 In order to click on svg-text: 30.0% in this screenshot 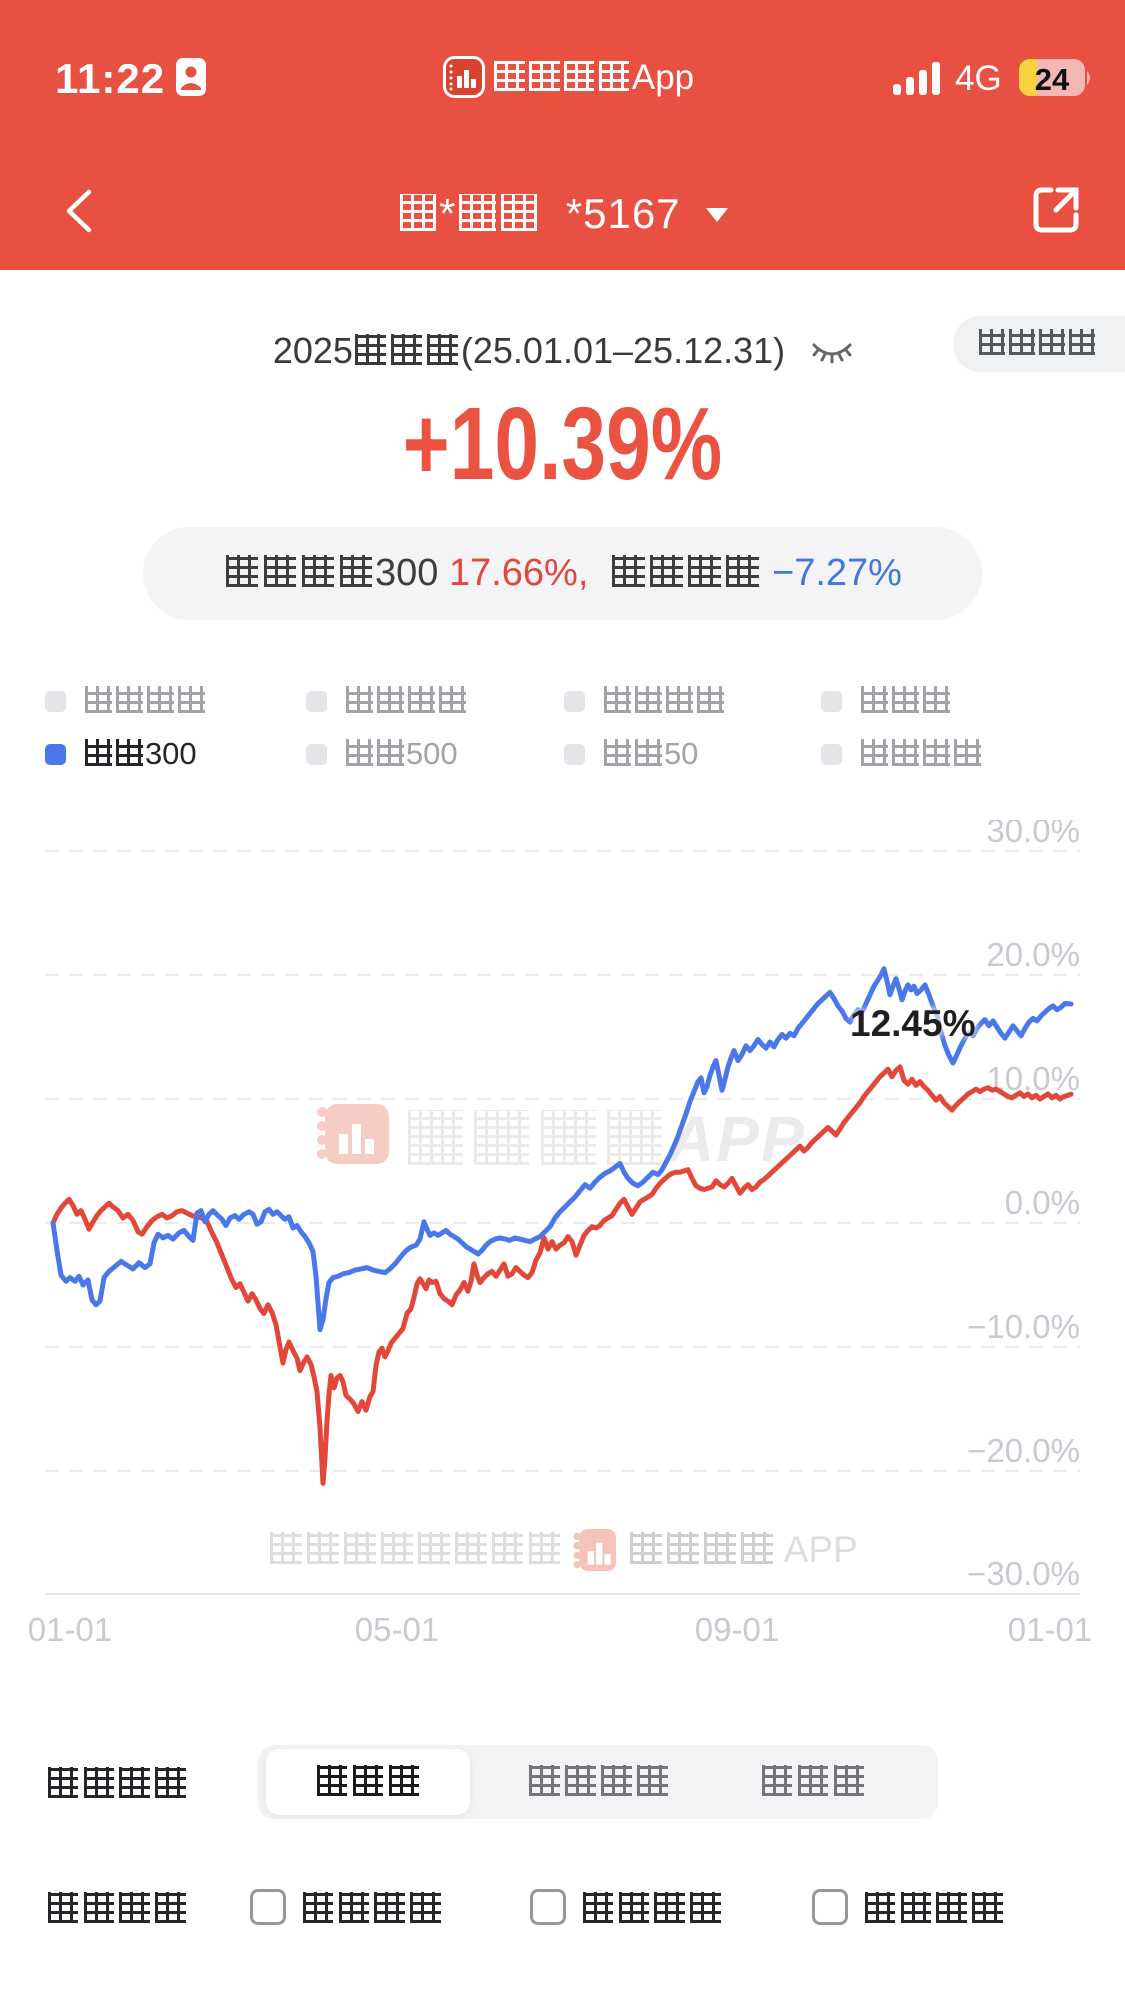, I will do `click(1033, 834)`.